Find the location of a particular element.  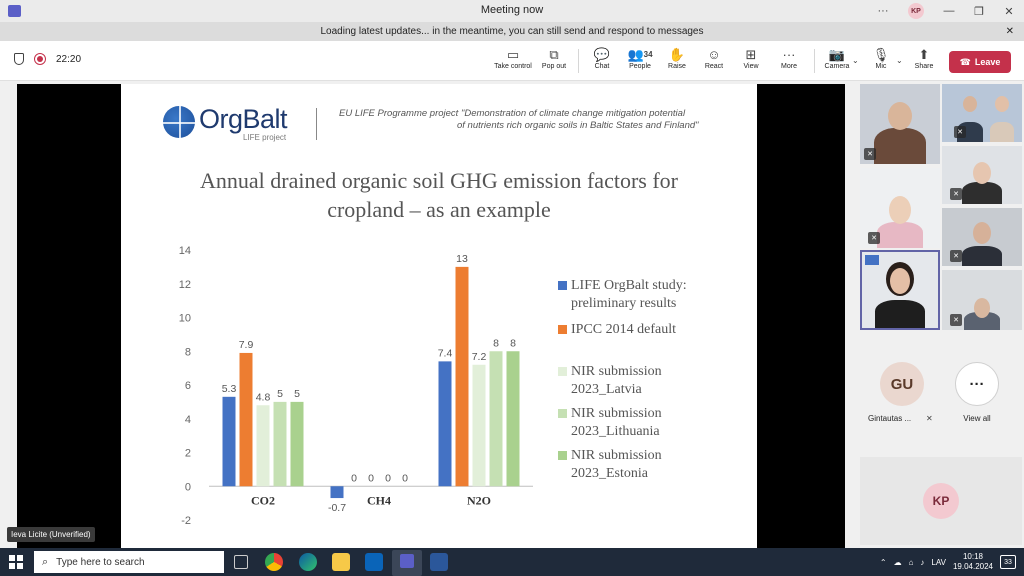

view-label: View is located at coordinates (751, 66).